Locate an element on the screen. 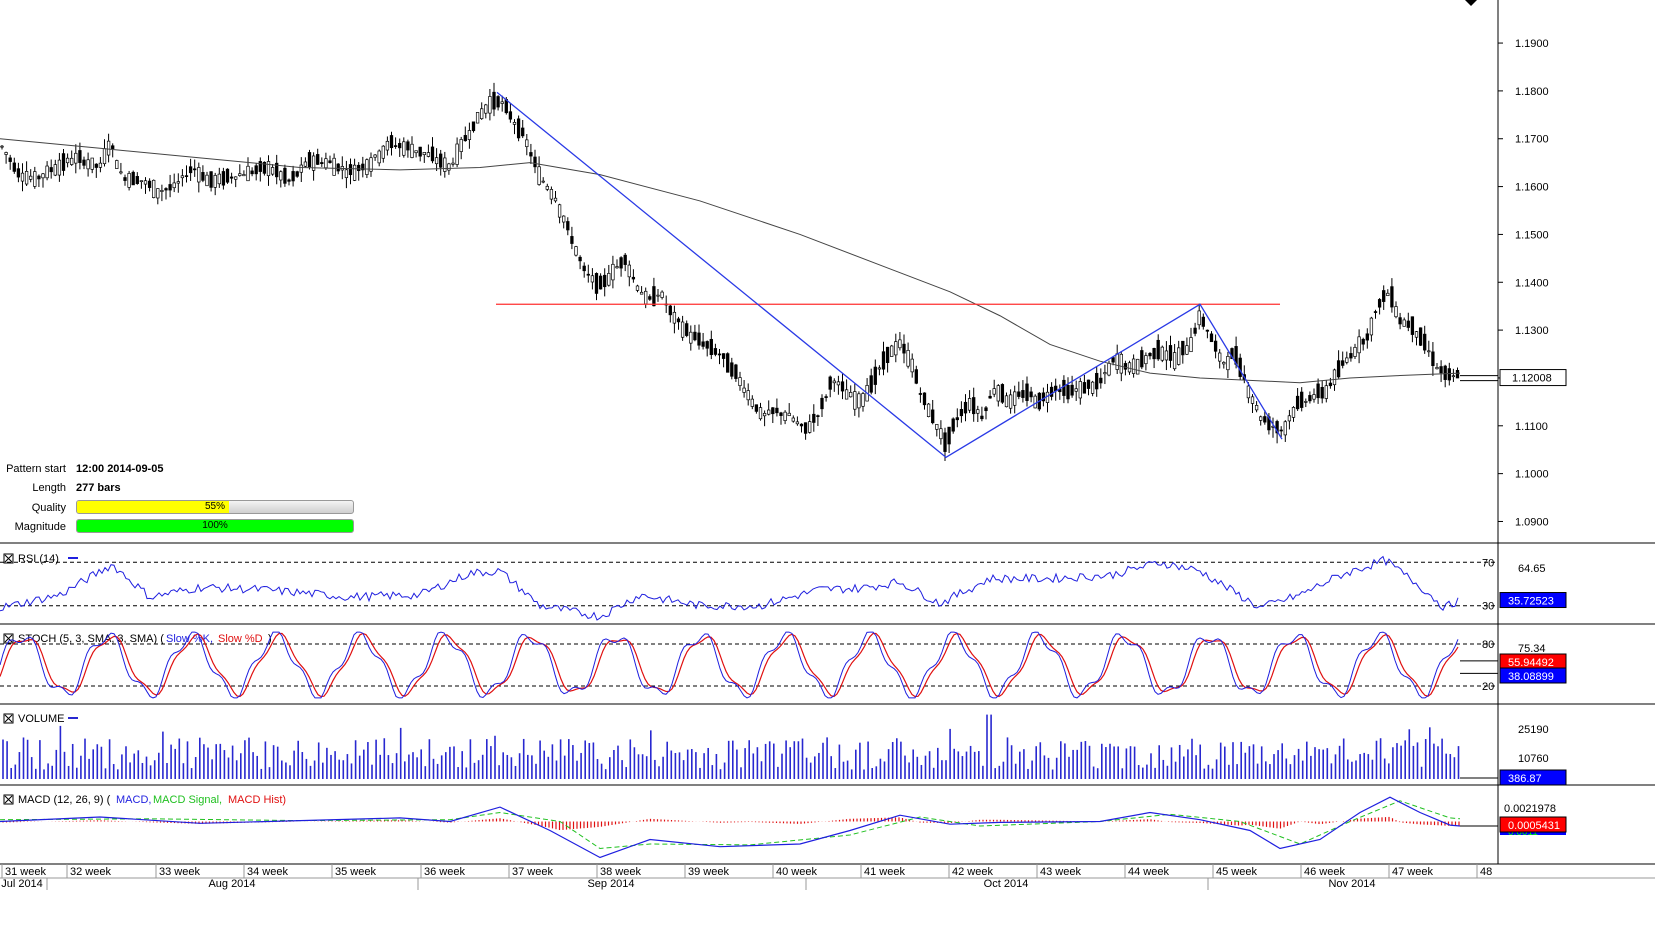 Image resolution: width=1655 pixels, height=937 pixels. week-label: 31 week is located at coordinates (25, 872).